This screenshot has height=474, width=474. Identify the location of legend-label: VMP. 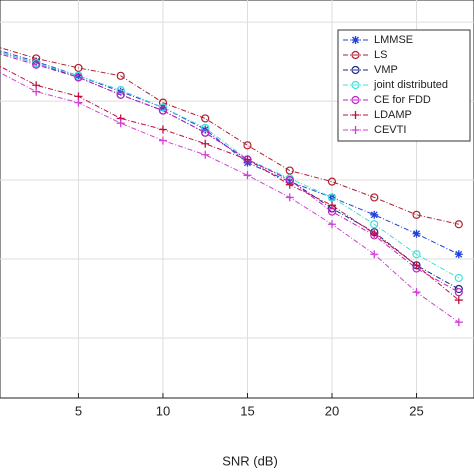
(386, 70).